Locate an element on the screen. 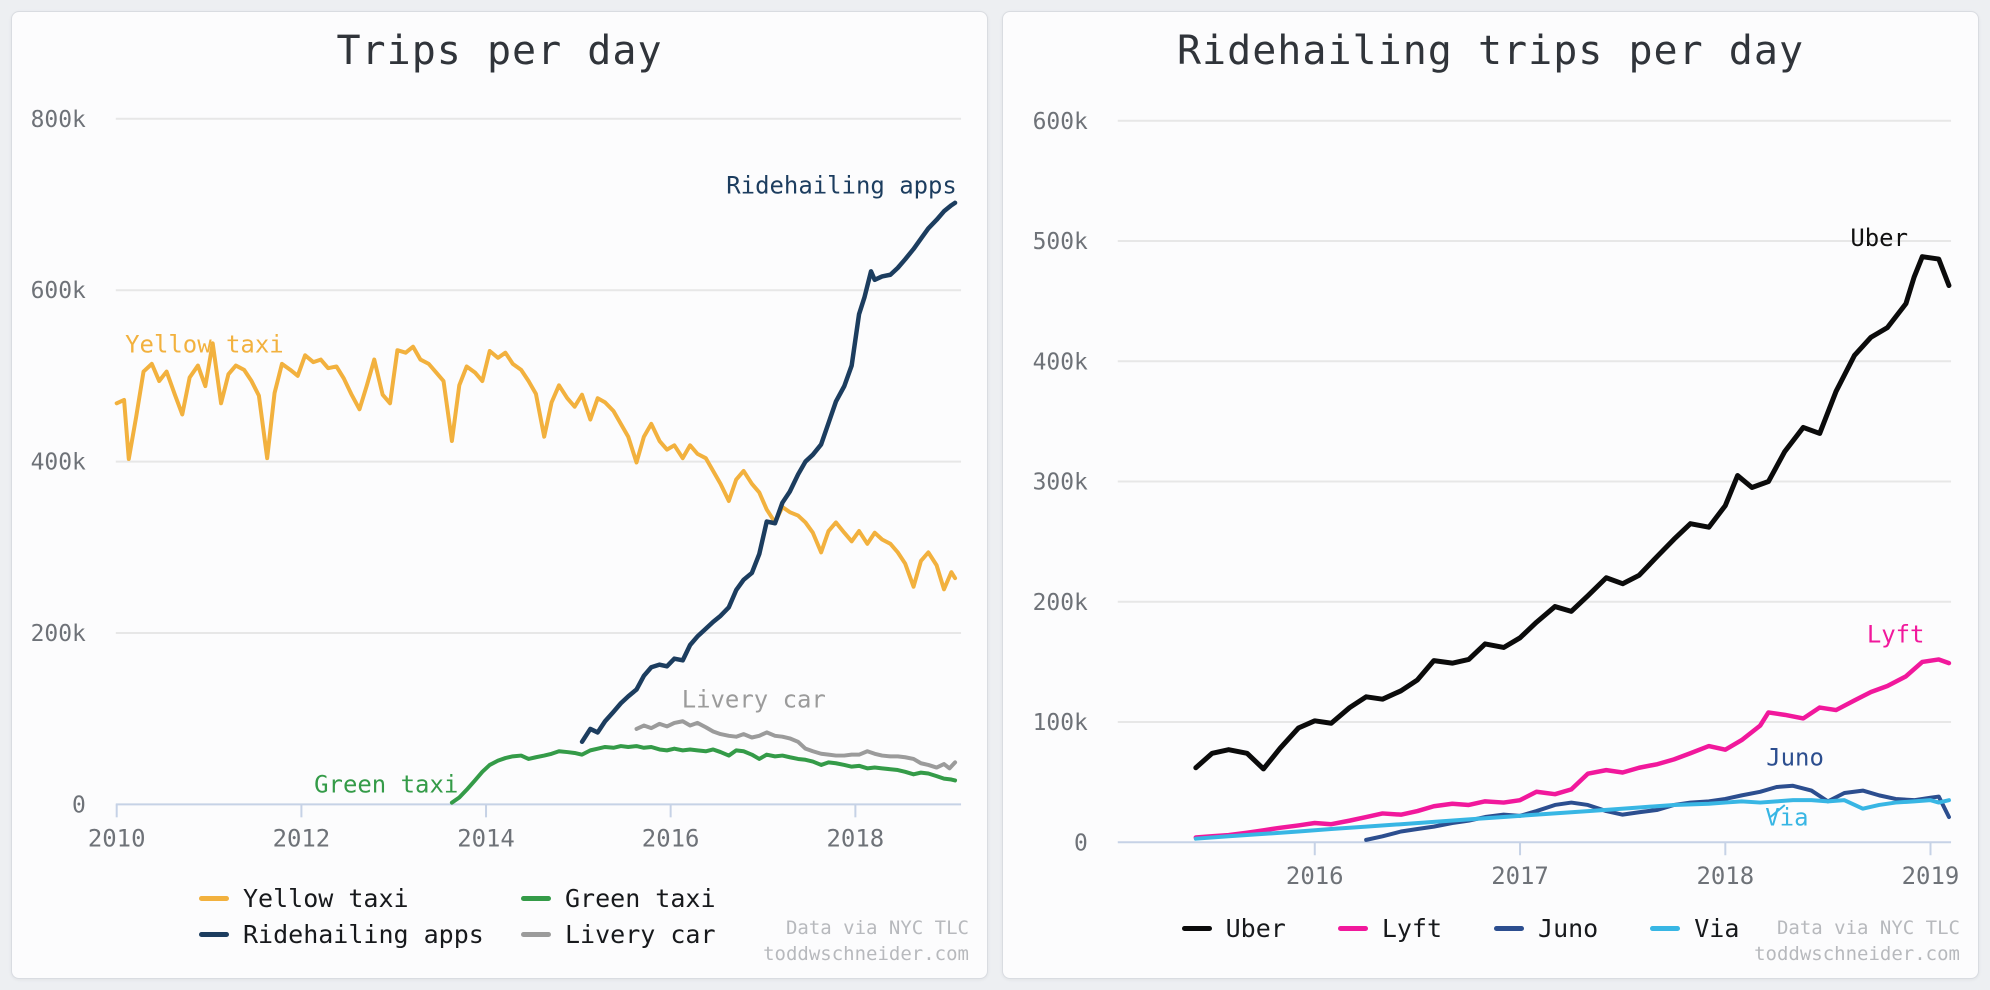 The image size is (1990, 990). legend-label-via: Via is located at coordinates (1717, 928).